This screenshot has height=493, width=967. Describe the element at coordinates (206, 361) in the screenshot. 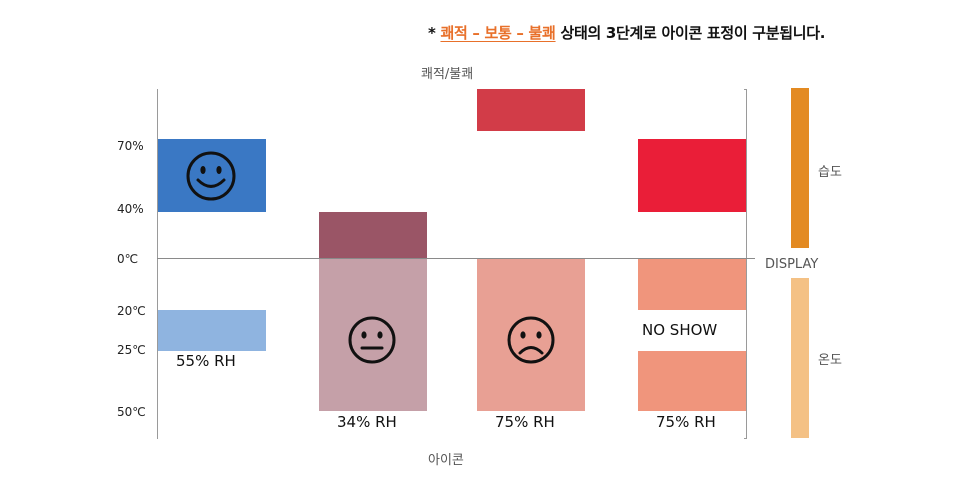

I see `rh-label-col1: 55% RH` at that location.